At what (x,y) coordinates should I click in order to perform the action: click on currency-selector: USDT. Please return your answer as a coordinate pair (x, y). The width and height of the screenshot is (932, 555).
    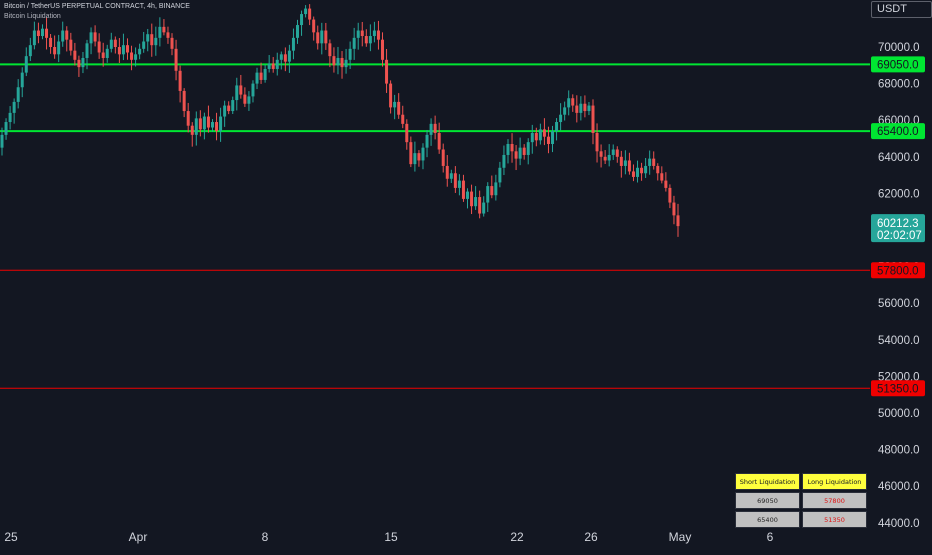
    Looking at the image, I should click on (901, 9).